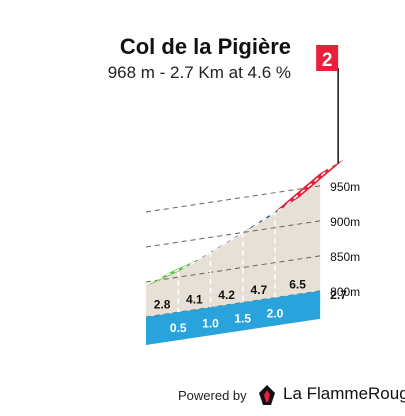 The width and height of the screenshot is (405, 416). What do you see at coordinates (194, 300) in the screenshot?
I see `gradient-label: 4.1` at bounding box center [194, 300].